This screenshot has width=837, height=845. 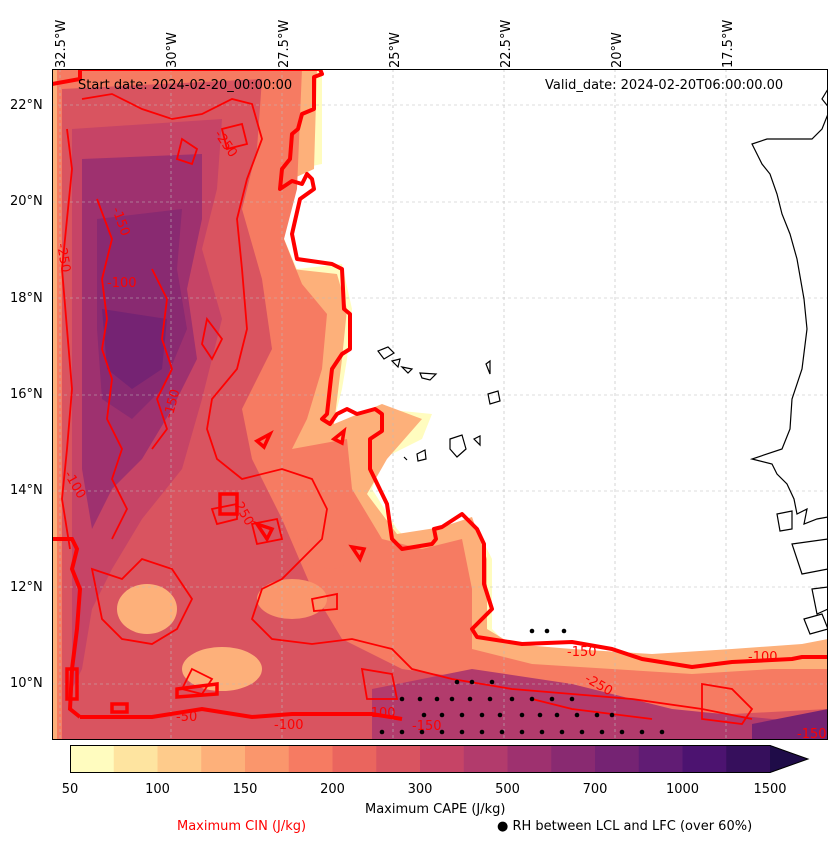 What do you see at coordinates (67, 394) in the screenshot?
I see `cin-left-contour` at bounding box center [67, 394].